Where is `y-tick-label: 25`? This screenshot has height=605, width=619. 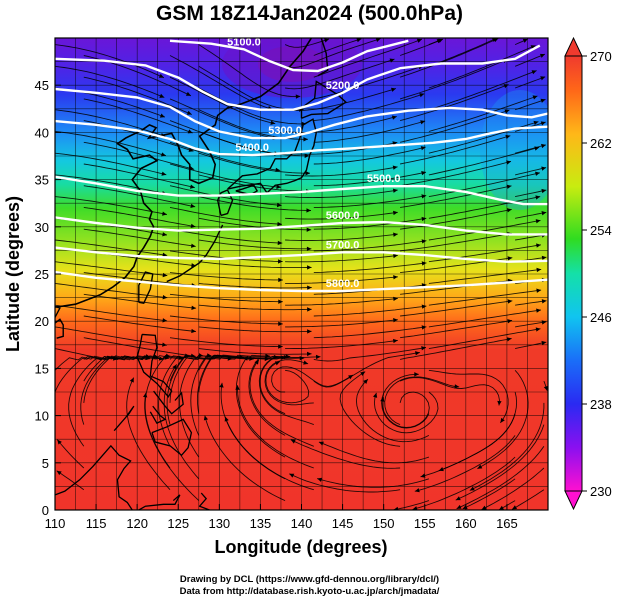 y-tick-label: 25 is located at coordinates (42, 274).